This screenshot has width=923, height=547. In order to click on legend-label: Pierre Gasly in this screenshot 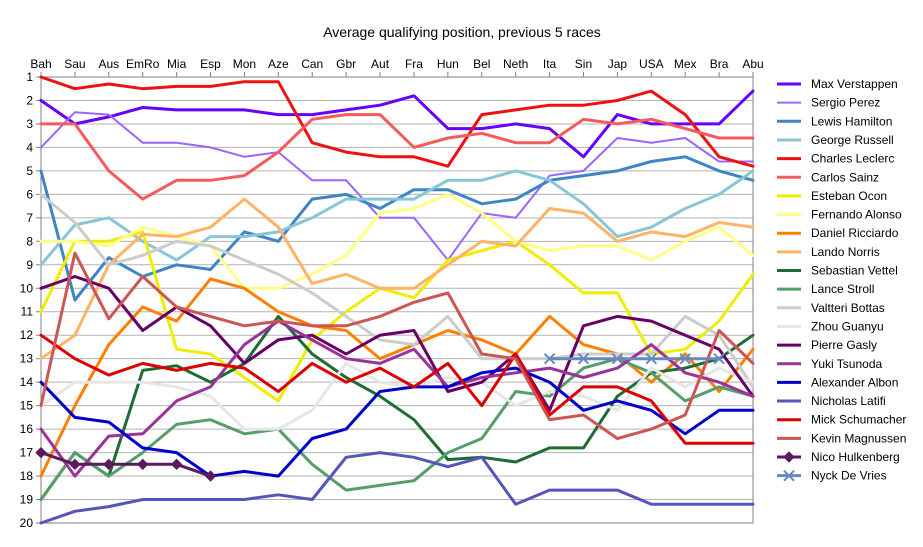, I will do `click(844, 345)`.